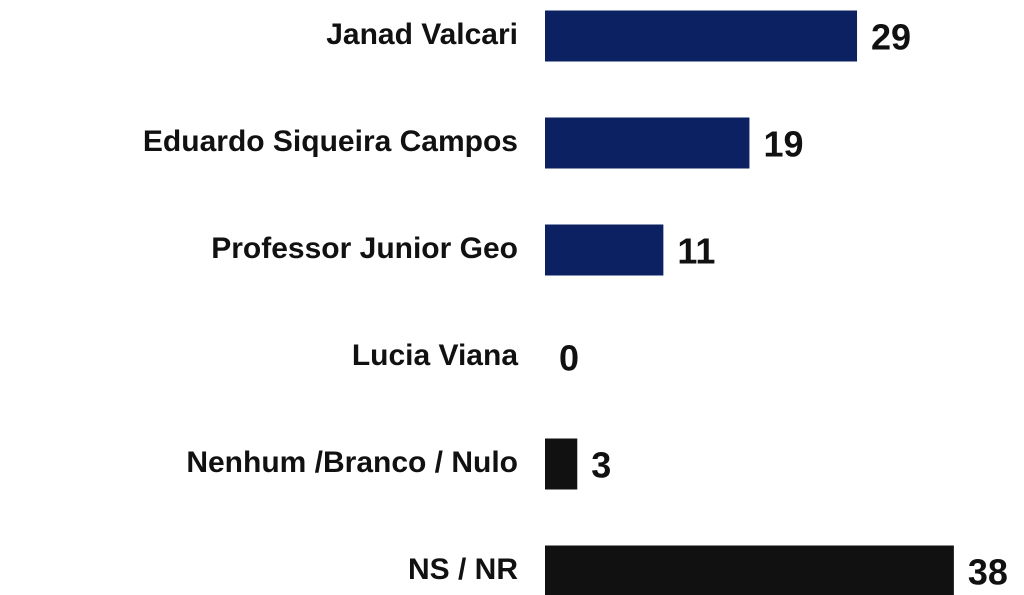 The height and width of the screenshot is (595, 1024). What do you see at coordinates (696, 251) in the screenshot?
I see `value-label: 11` at bounding box center [696, 251].